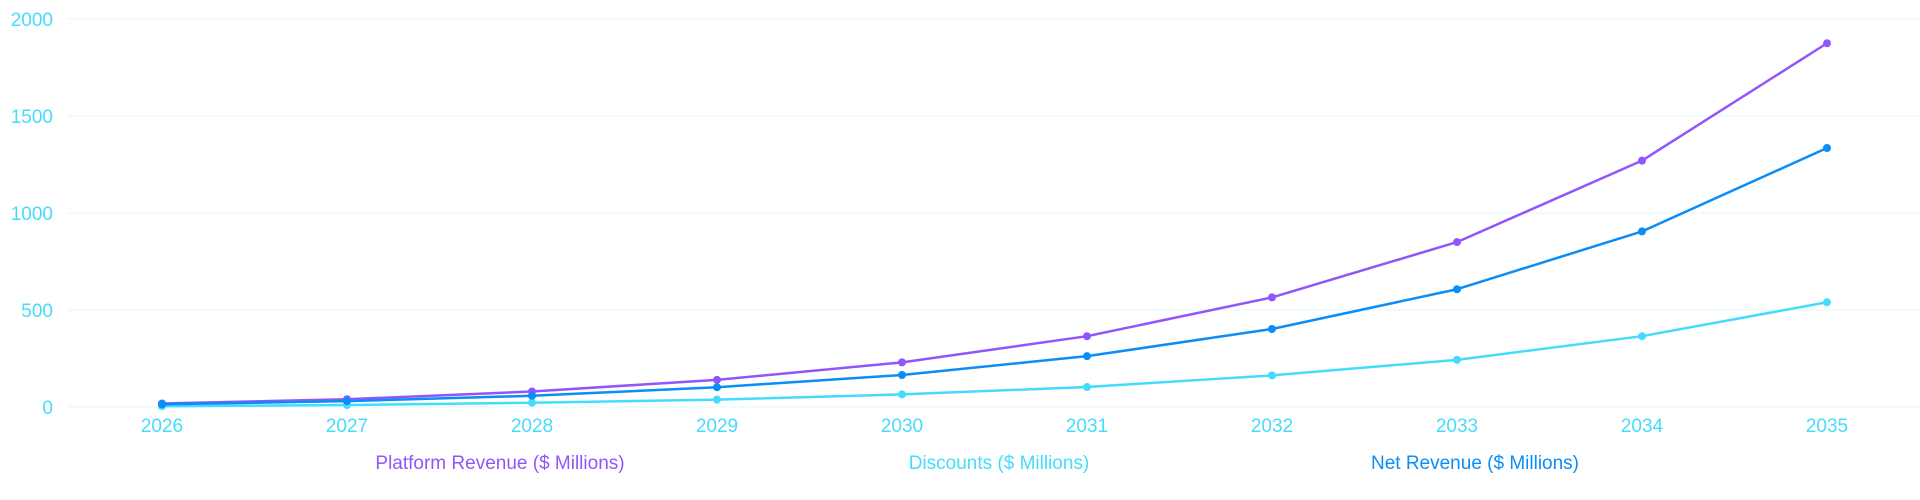 Image resolution: width=1920 pixels, height=500 pixels. I want to click on y-tick-label: 0, so click(47, 408).